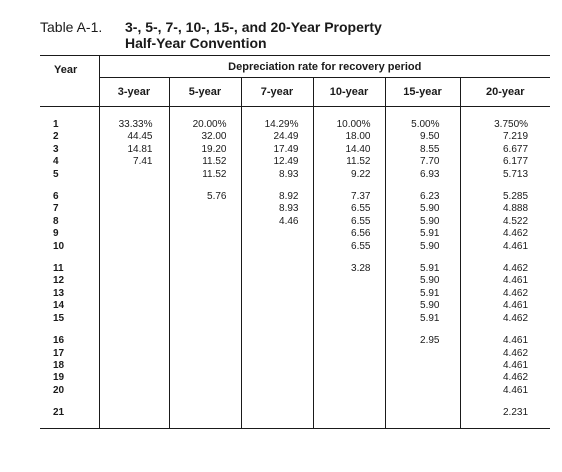 This screenshot has width=562, height=472. I want to click on year-cell: 7, so click(70, 209).